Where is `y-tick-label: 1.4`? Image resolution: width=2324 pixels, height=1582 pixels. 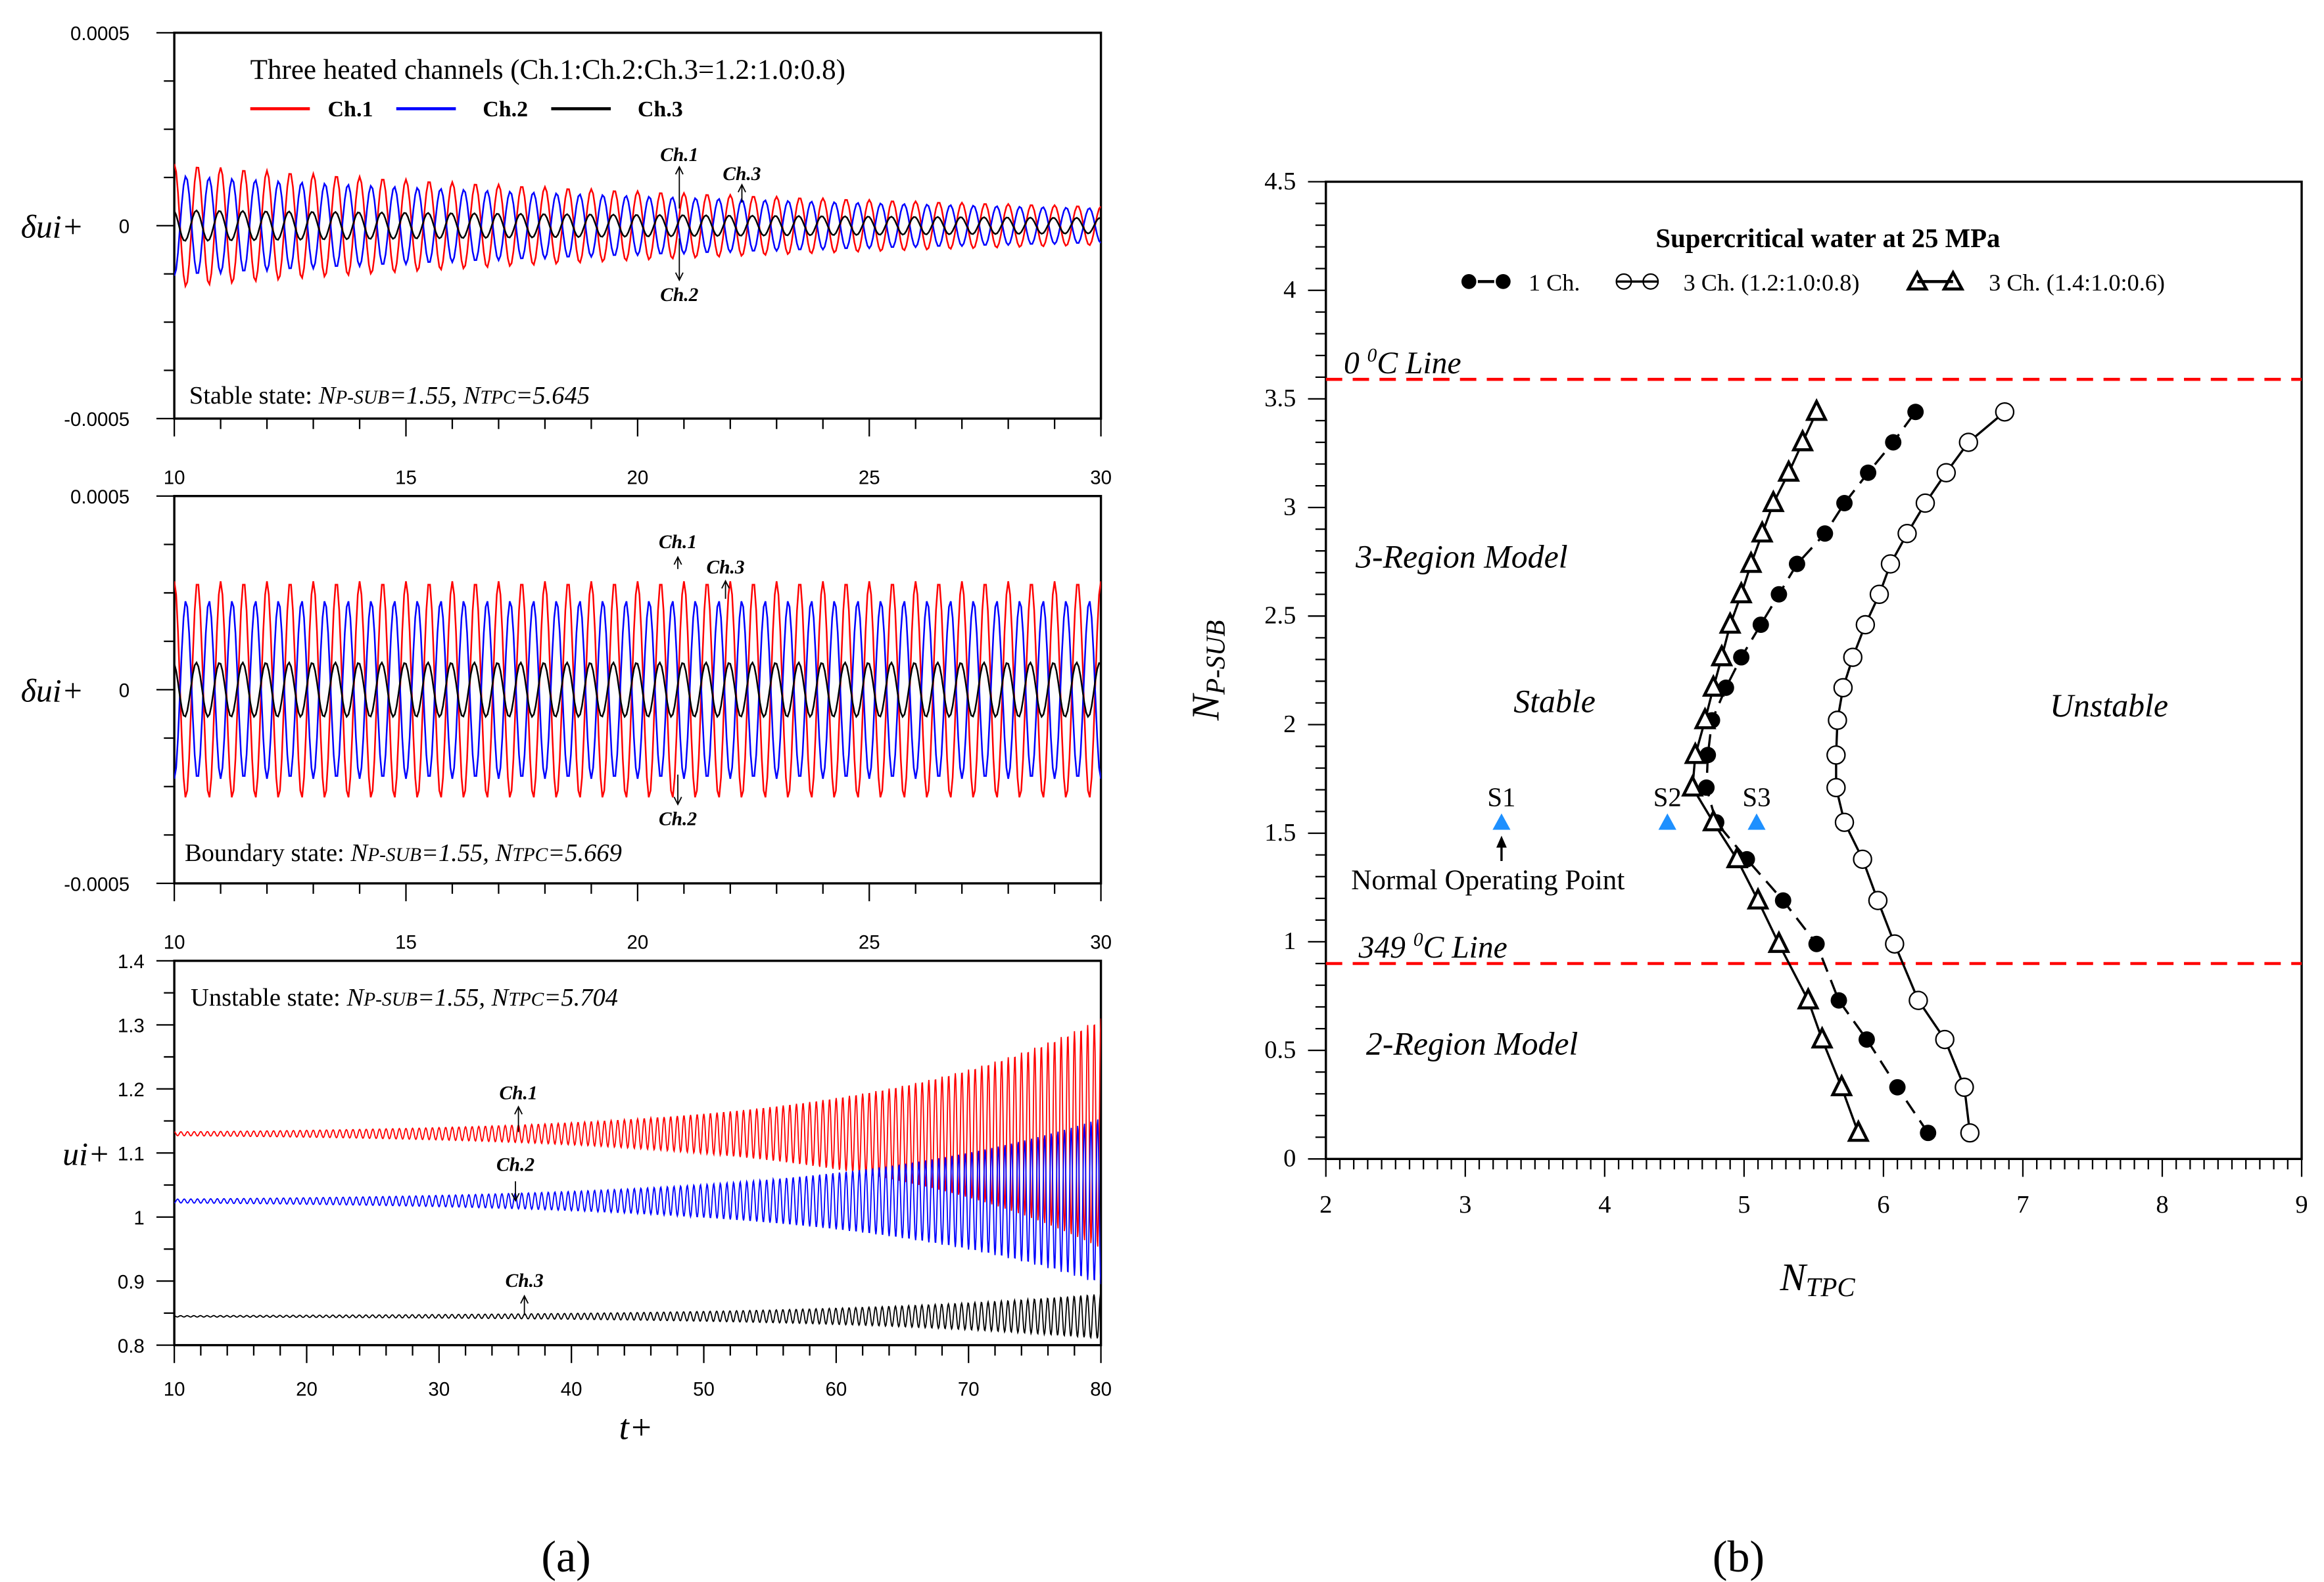 y-tick-label: 1.4 is located at coordinates (131, 962).